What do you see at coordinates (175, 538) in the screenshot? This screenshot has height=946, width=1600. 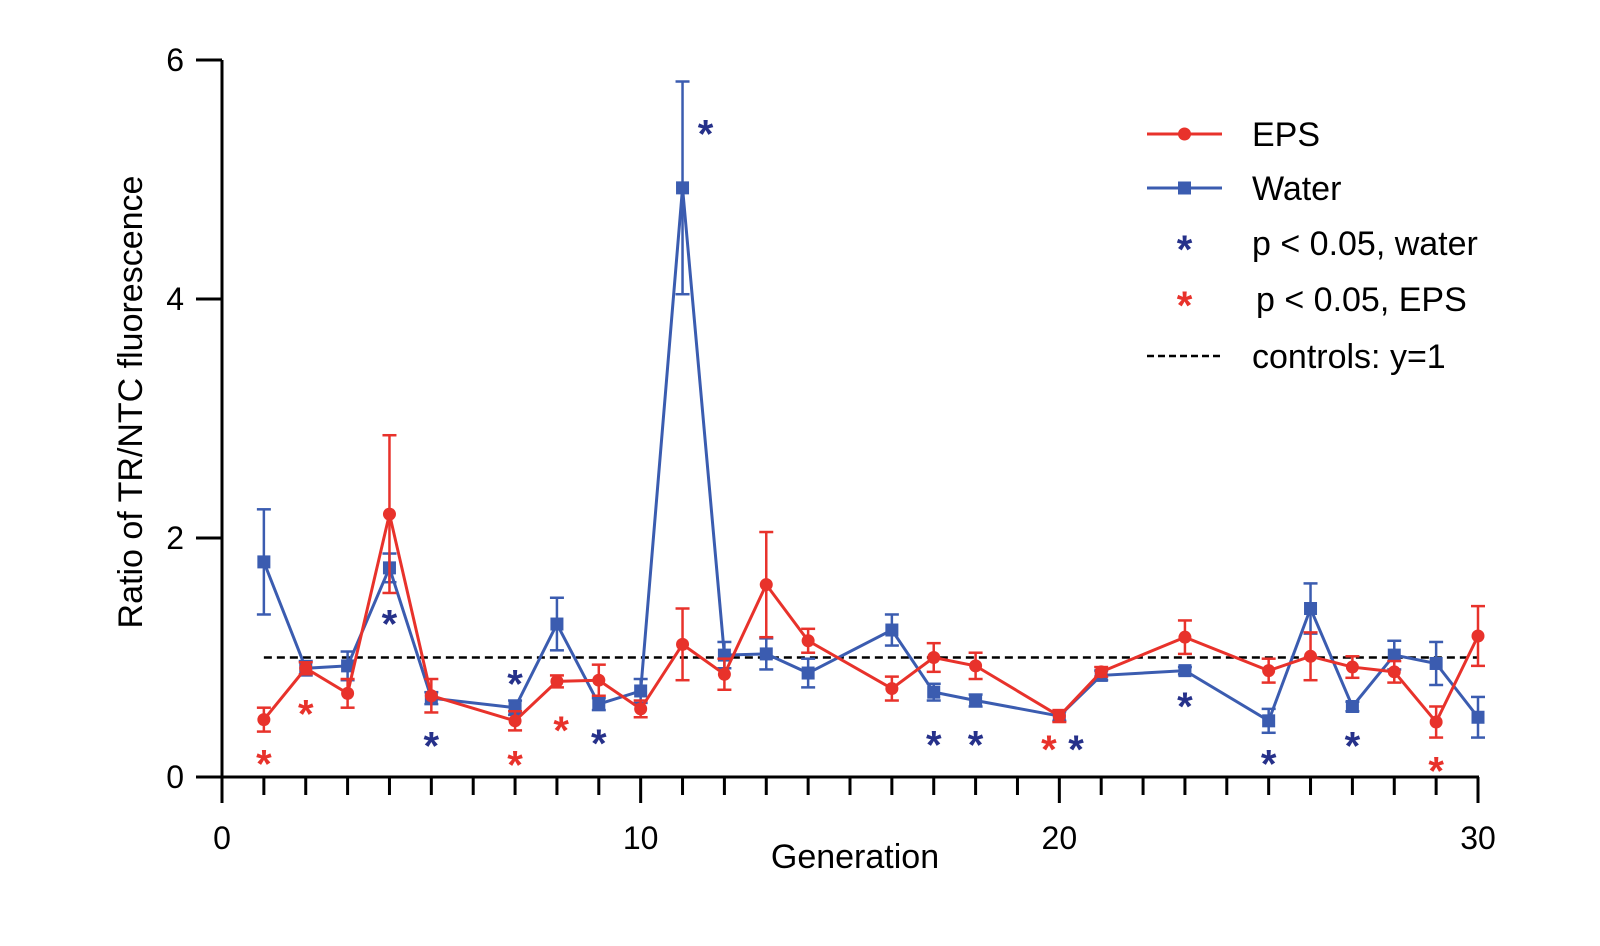 I see `y-tick-label: 2` at bounding box center [175, 538].